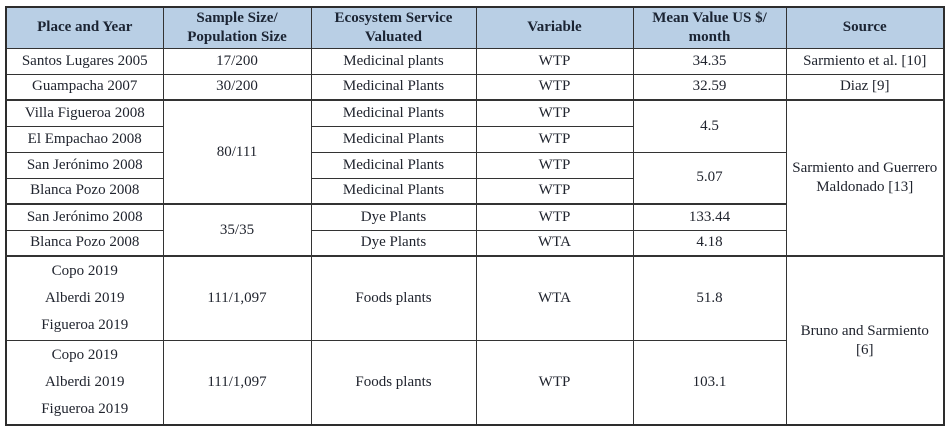 This screenshot has height=426, width=950. Describe the element at coordinates (84, 87) in the screenshot. I see `cell-place: Guampacha 2007` at that location.